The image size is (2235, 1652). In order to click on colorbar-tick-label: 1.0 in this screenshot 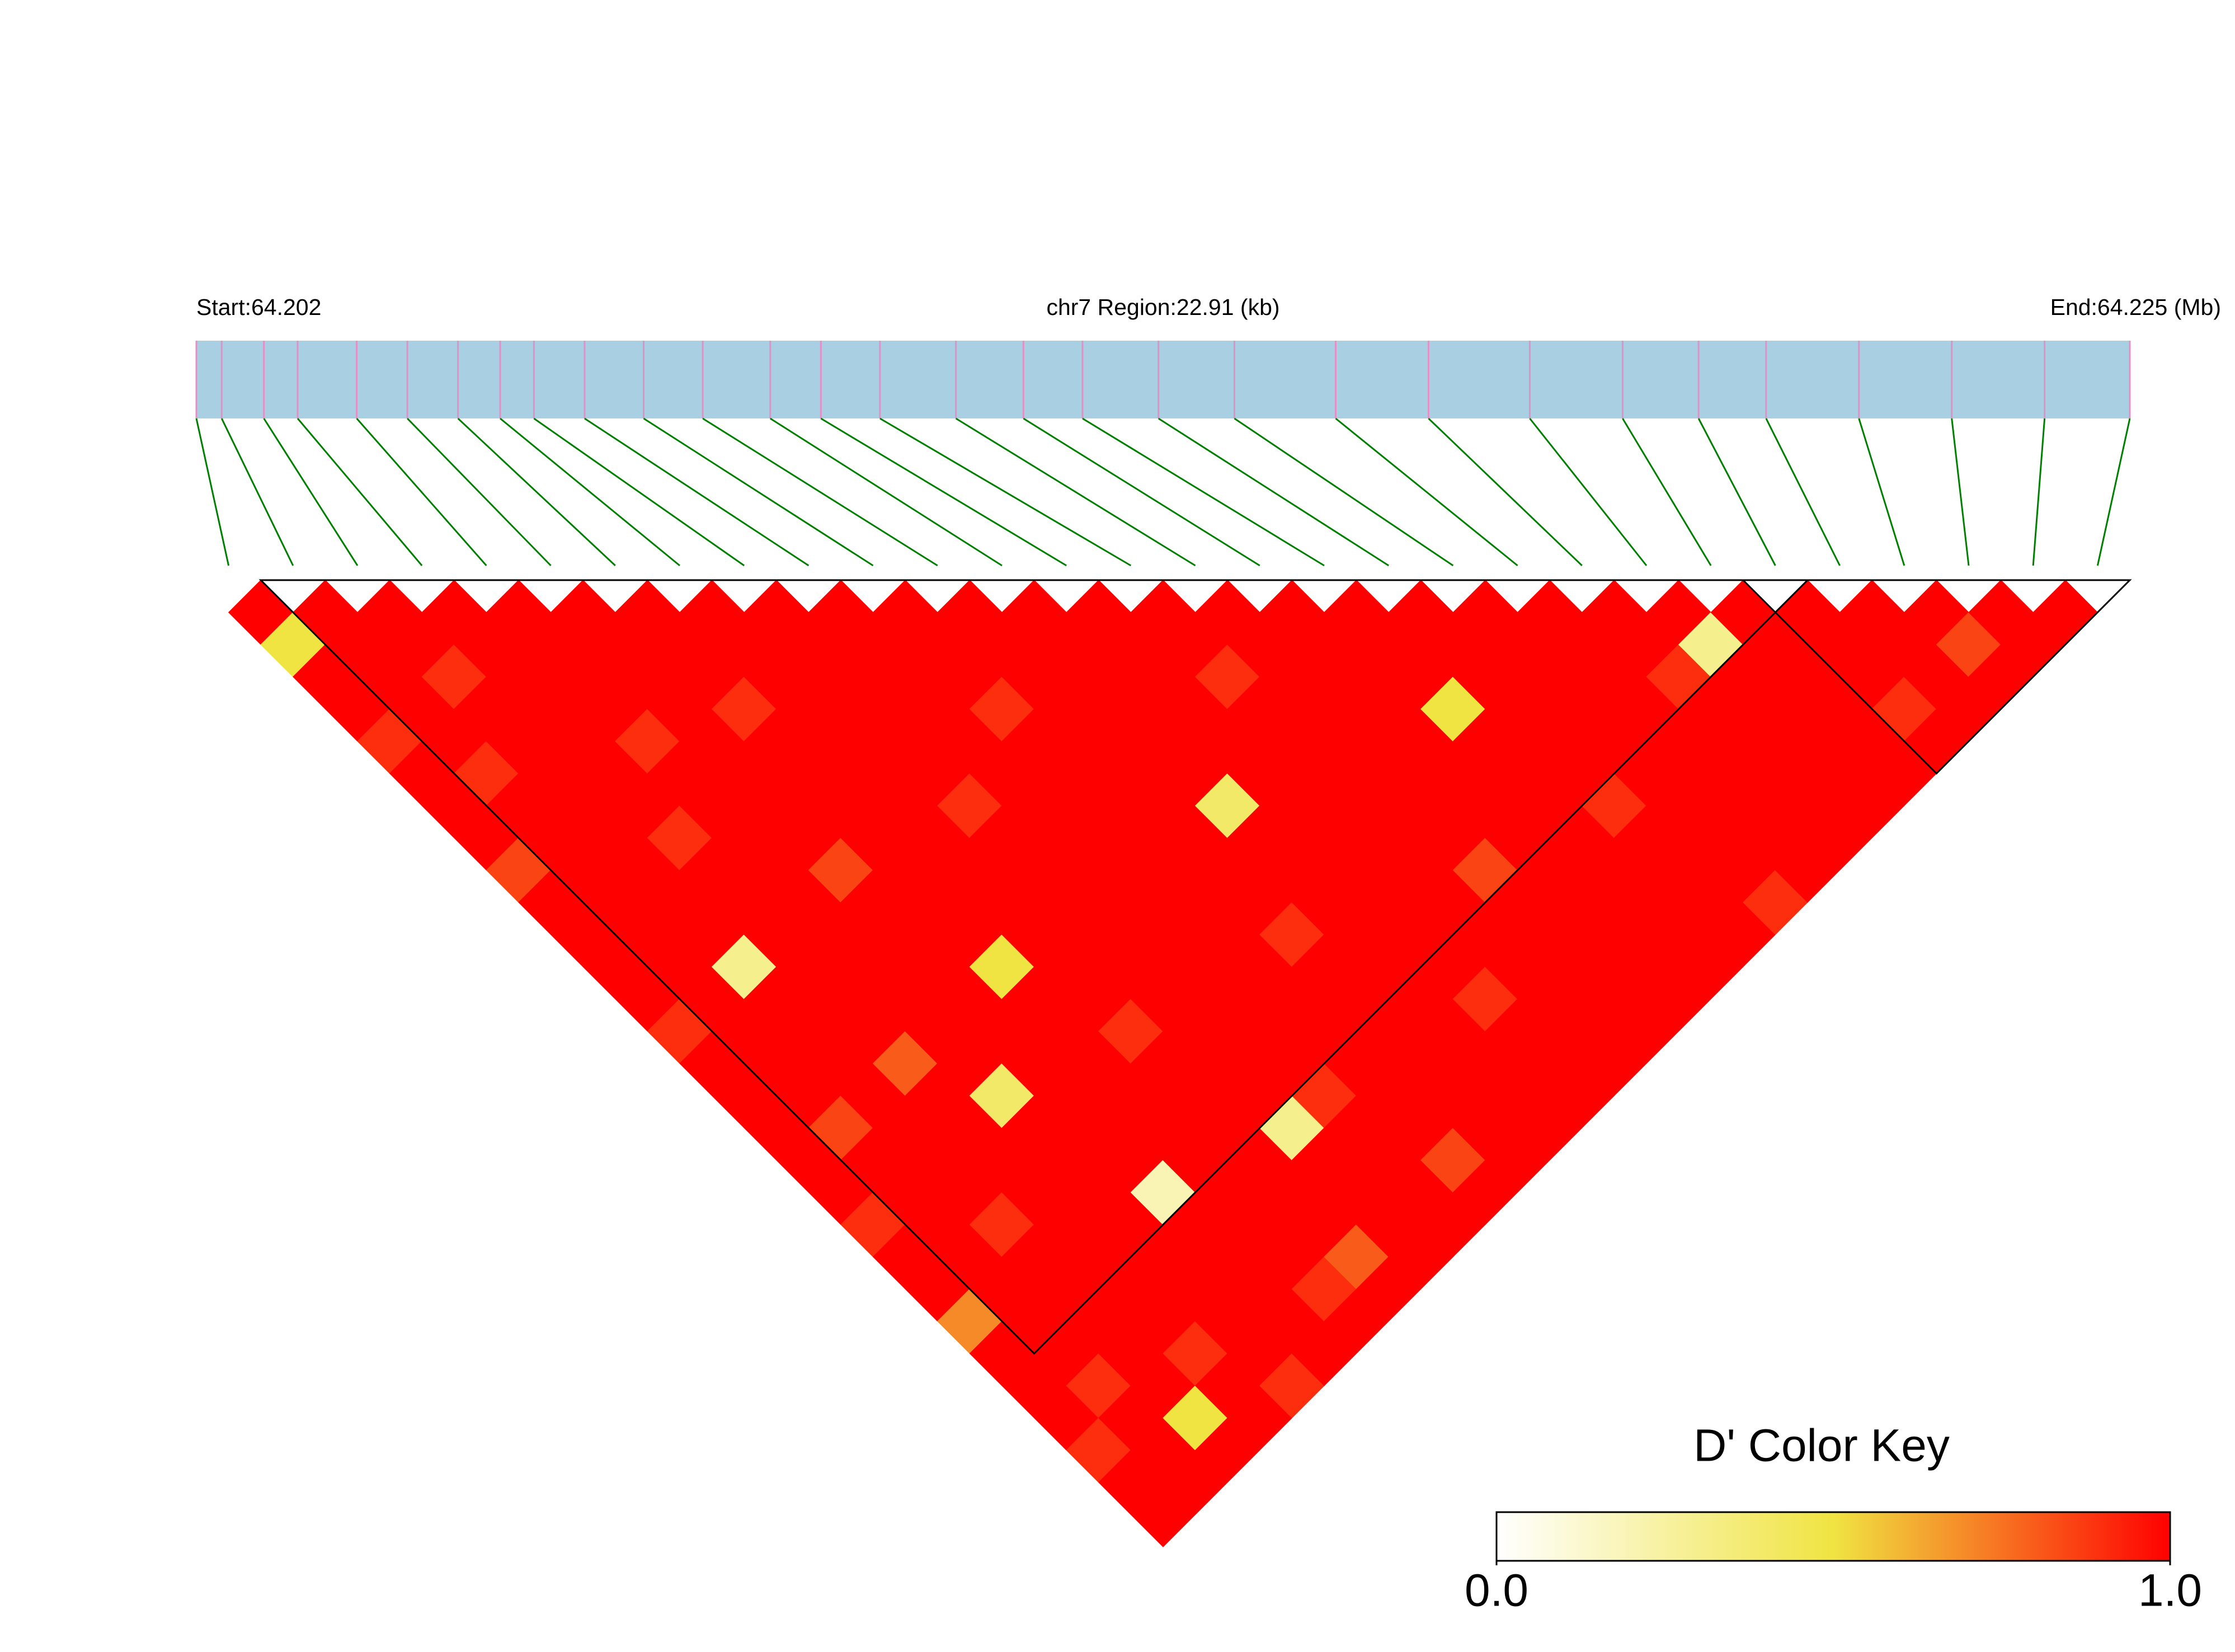, I will do `click(2170, 1591)`.